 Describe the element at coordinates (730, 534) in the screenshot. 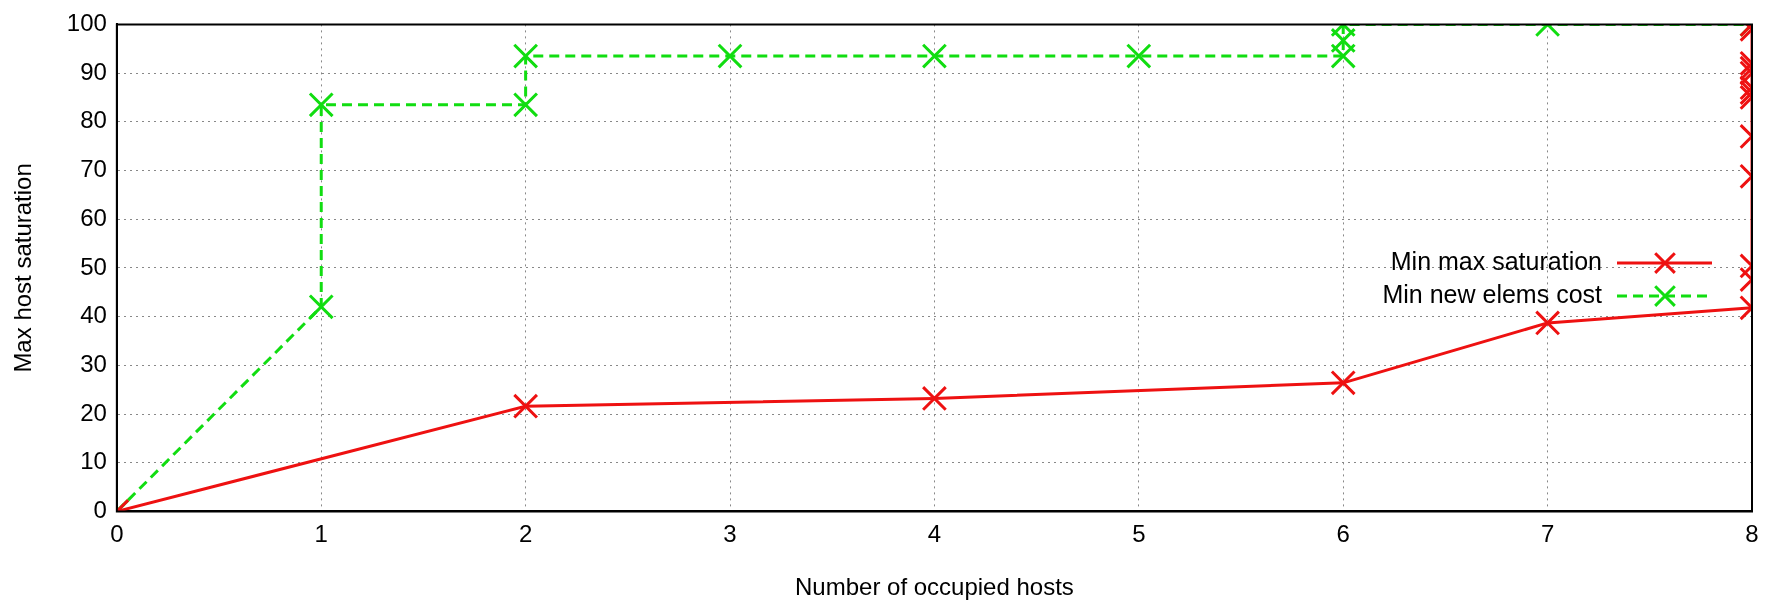

I see `x-tick-label: 3` at that location.